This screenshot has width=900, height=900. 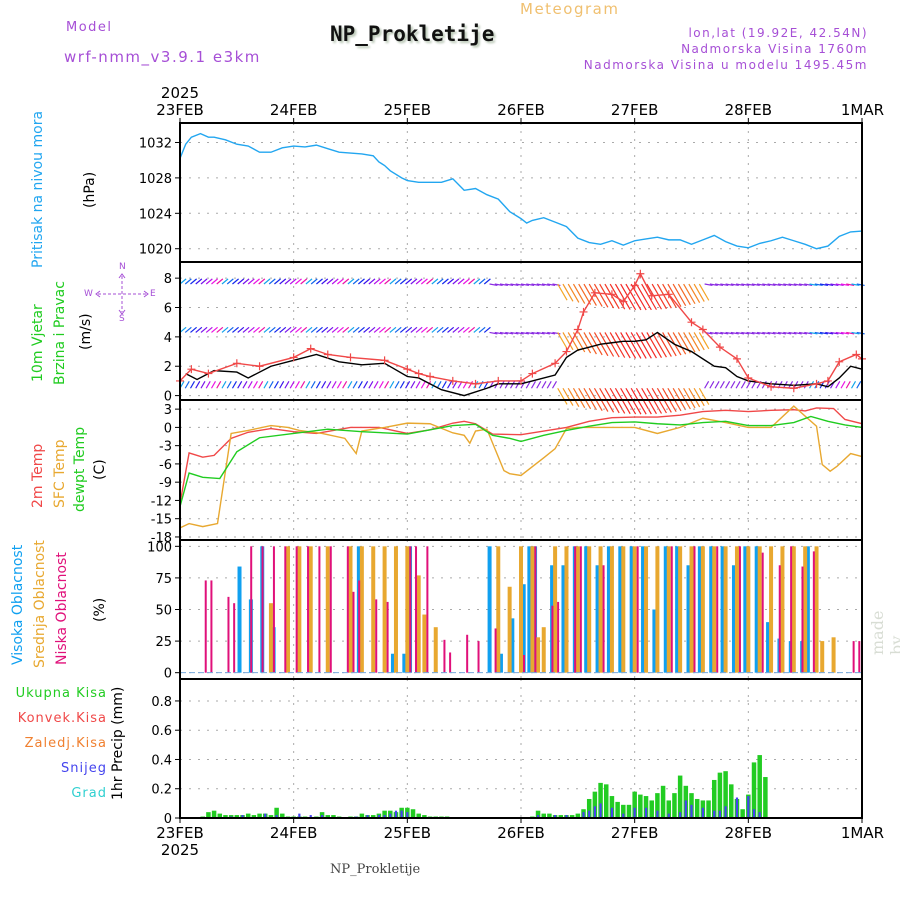 What do you see at coordinates (155, 214) in the screenshot?
I see `pressure-ytick-label: 1024` at bounding box center [155, 214].